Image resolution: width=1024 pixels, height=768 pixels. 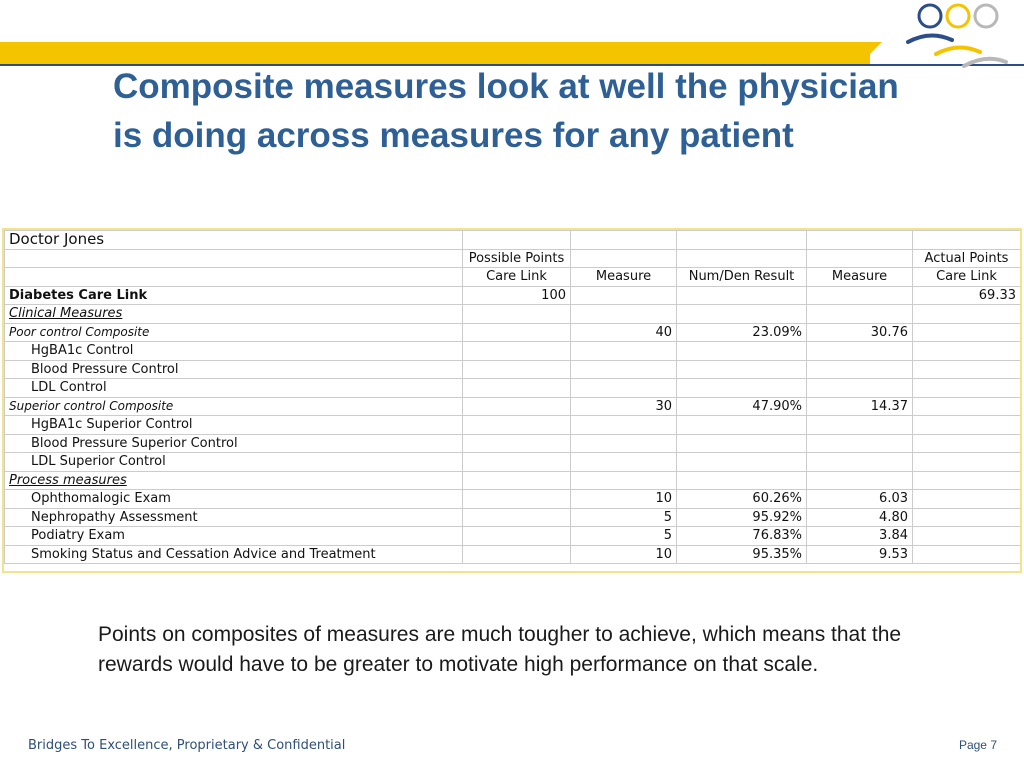 I want to click on table-cell: 69.33, so click(x=966, y=295).